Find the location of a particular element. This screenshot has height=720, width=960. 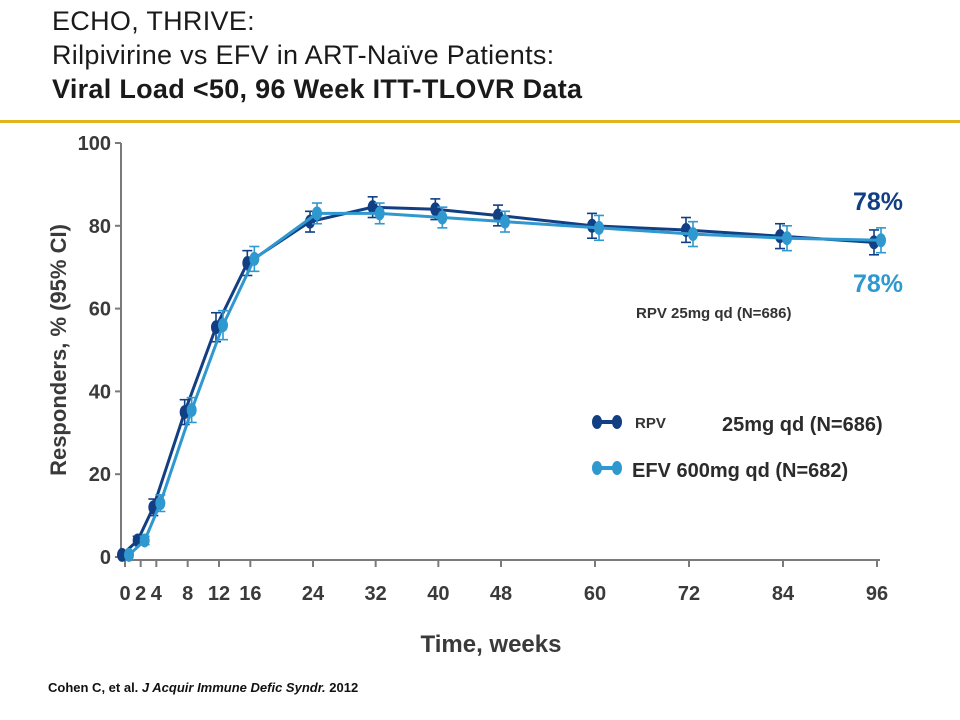

x-tick-label: 12 is located at coordinates (219, 594).